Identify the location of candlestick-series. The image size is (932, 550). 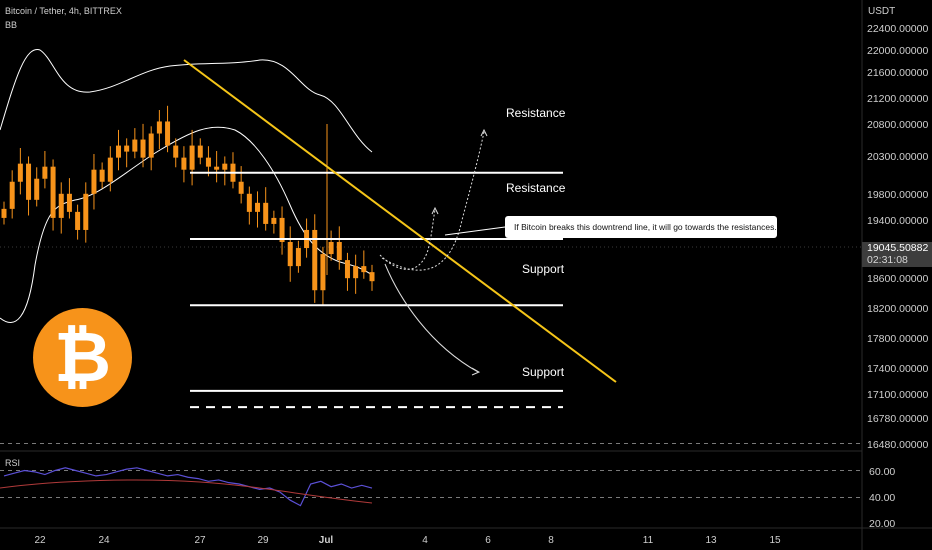
(188, 205).